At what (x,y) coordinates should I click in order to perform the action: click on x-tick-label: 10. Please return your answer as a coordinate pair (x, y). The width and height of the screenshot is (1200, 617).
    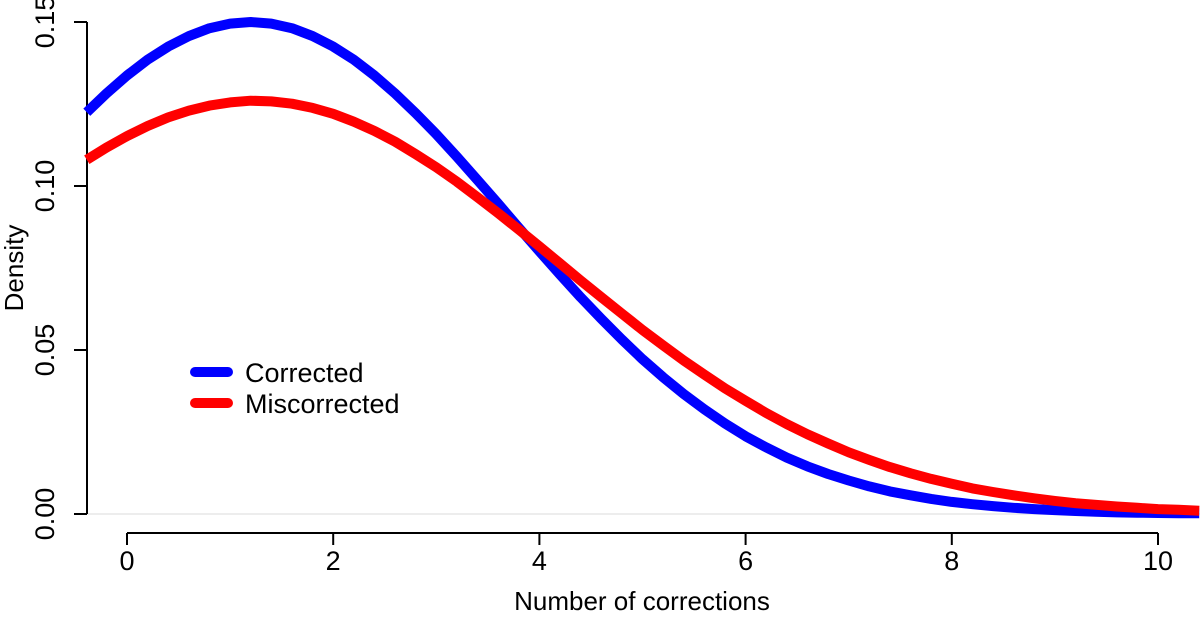
    Looking at the image, I should click on (1158, 561).